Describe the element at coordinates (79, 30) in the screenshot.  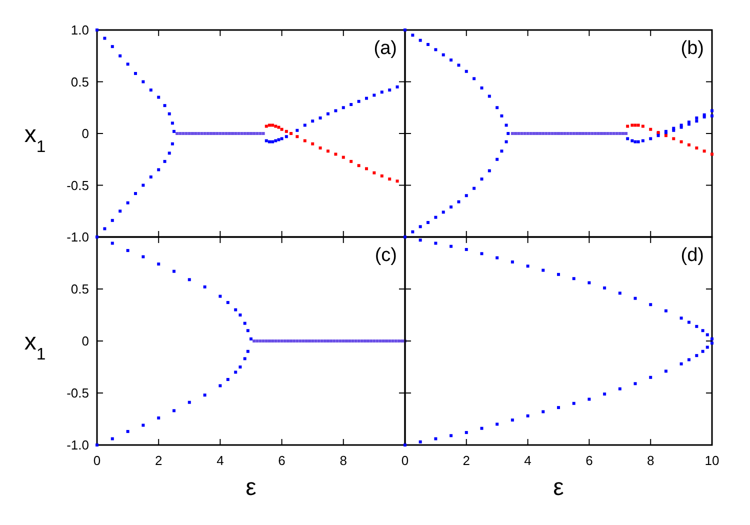
I see `y-tick-label: 1.0` at that location.